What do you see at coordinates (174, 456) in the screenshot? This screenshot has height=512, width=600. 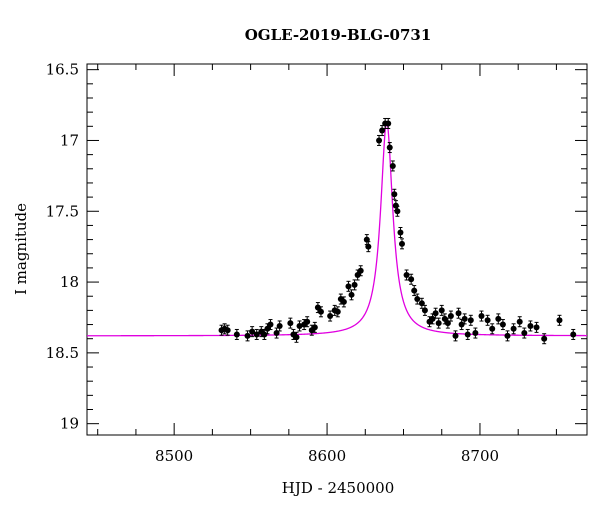 I see `x-tick-label: 8500` at bounding box center [174, 456].